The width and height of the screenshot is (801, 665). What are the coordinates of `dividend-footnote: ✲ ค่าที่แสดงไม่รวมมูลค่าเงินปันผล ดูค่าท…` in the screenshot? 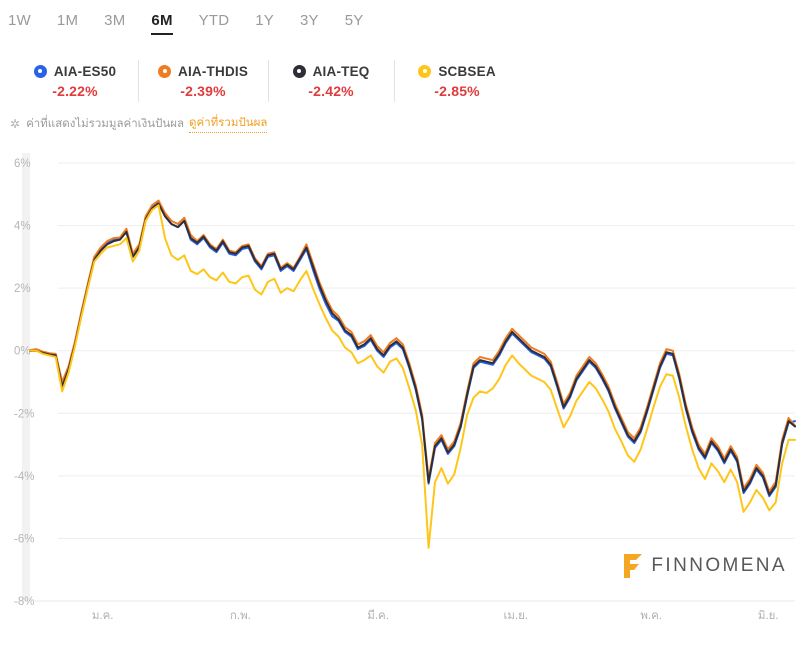 It's located at (400, 123).